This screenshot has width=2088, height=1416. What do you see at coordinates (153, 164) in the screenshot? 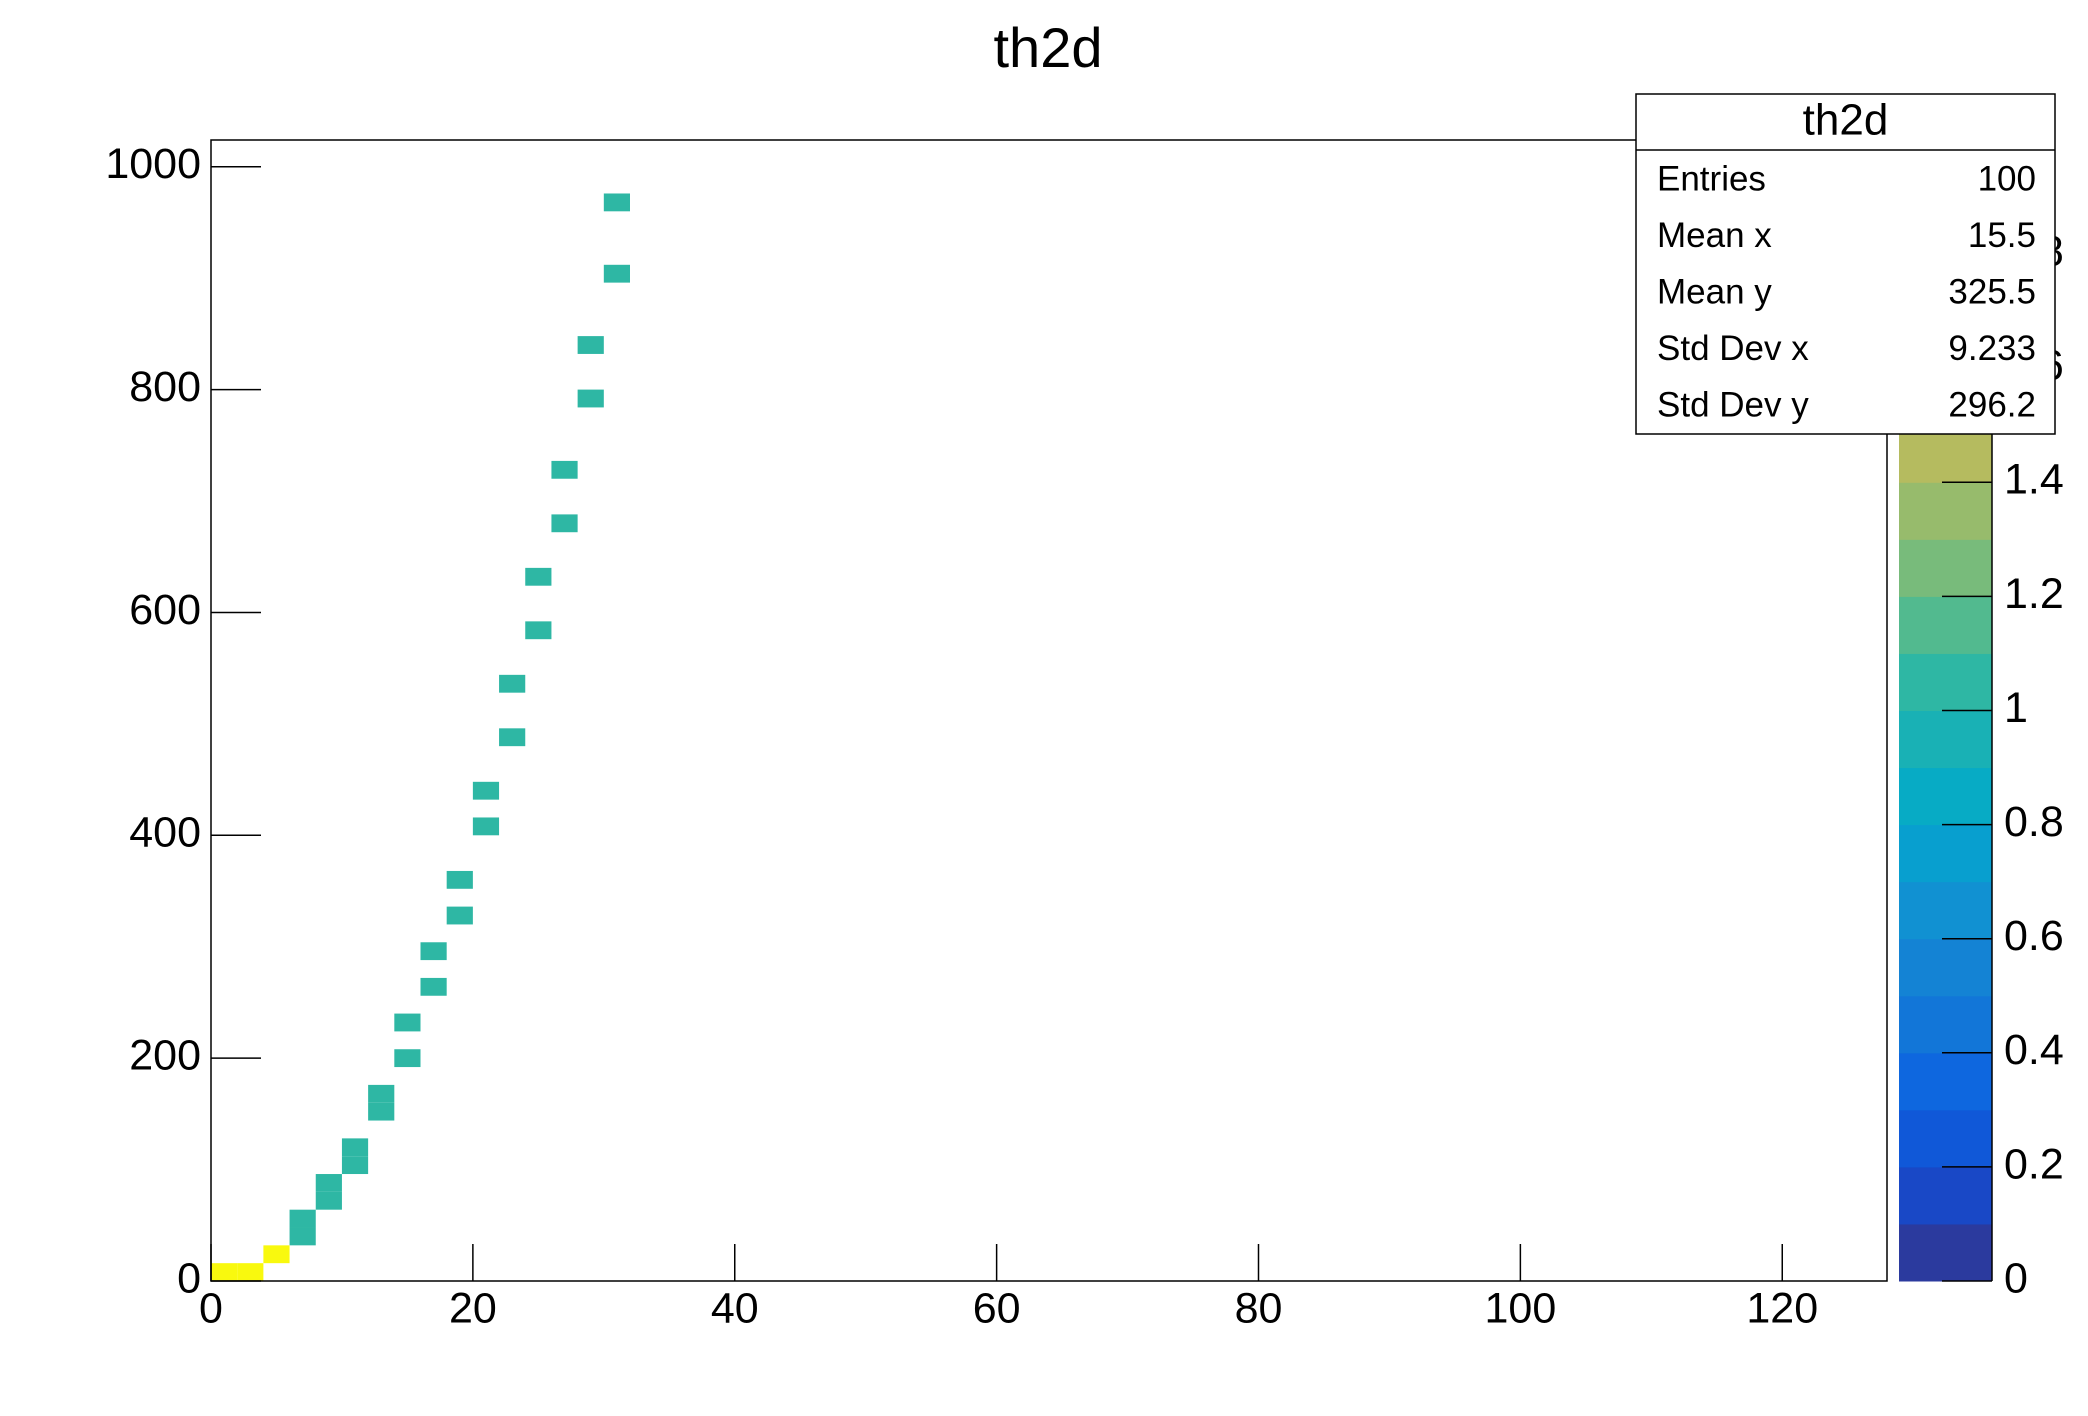
I see `y-tick-label: 1000` at bounding box center [153, 164].